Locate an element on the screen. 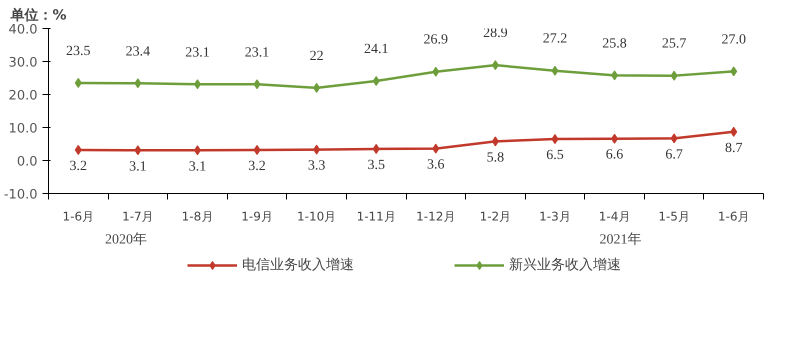  x-tick-label: 1-2月 is located at coordinates (496, 217).